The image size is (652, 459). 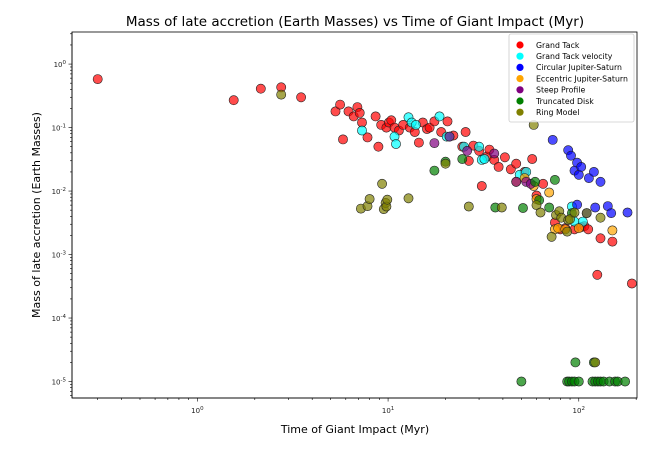 I want to click on y-tick-label: 10-5, so click(x=59, y=382).